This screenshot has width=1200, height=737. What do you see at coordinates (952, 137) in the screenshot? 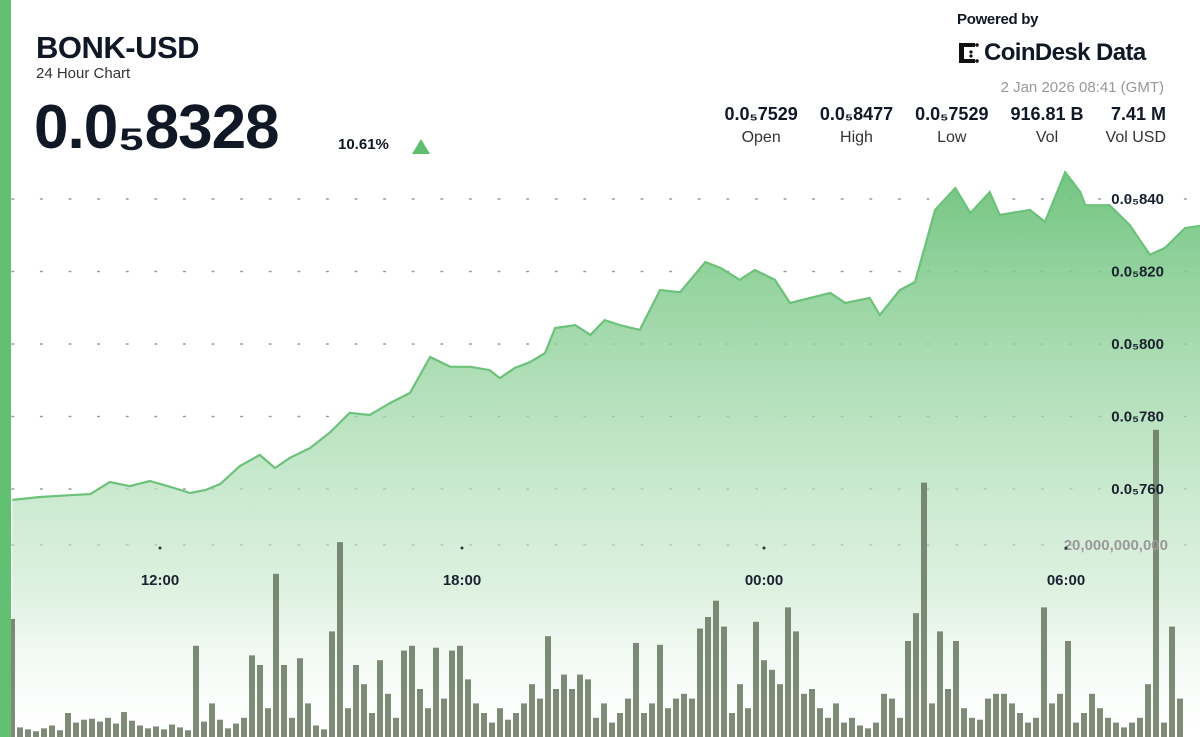
I see `stat-label: Low` at bounding box center [952, 137].